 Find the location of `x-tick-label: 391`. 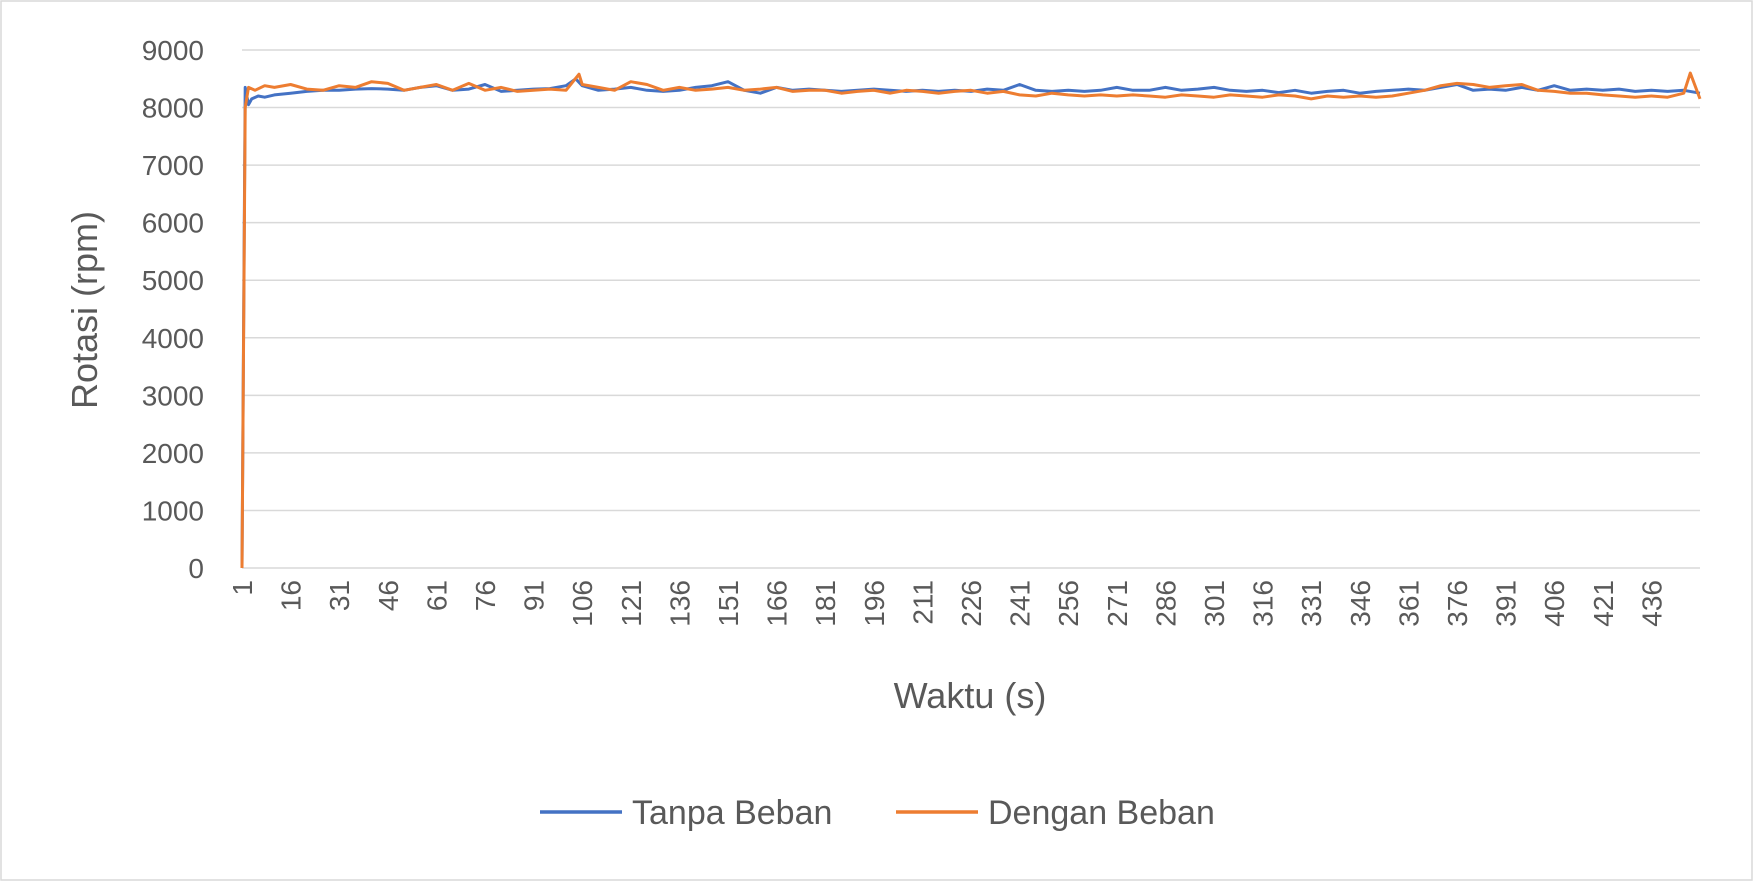

x-tick-label: 391 is located at coordinates (1506, 603).